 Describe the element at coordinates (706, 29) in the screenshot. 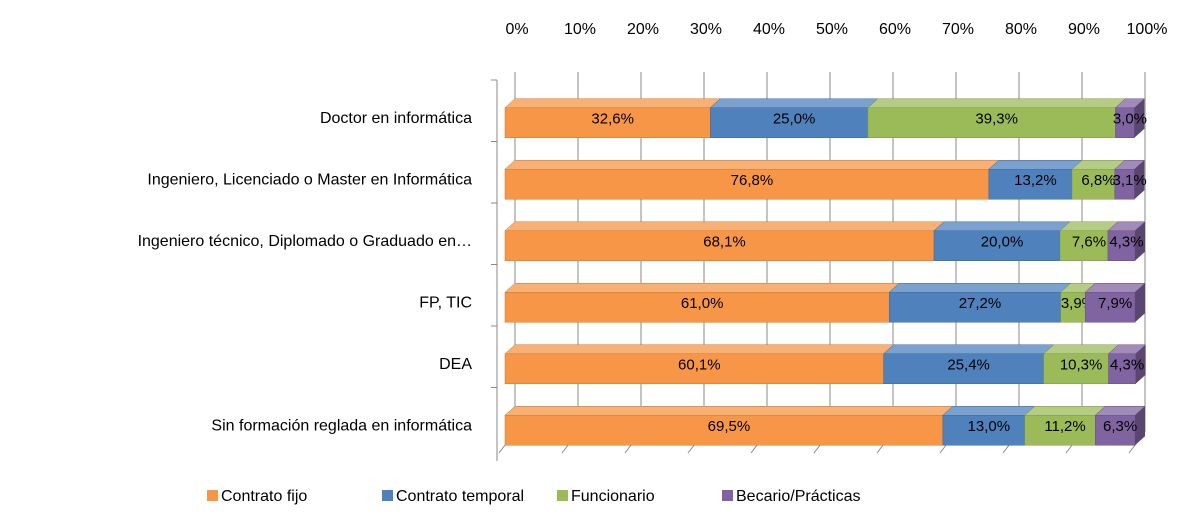

I see `x-tick-label: 30%` at that location.